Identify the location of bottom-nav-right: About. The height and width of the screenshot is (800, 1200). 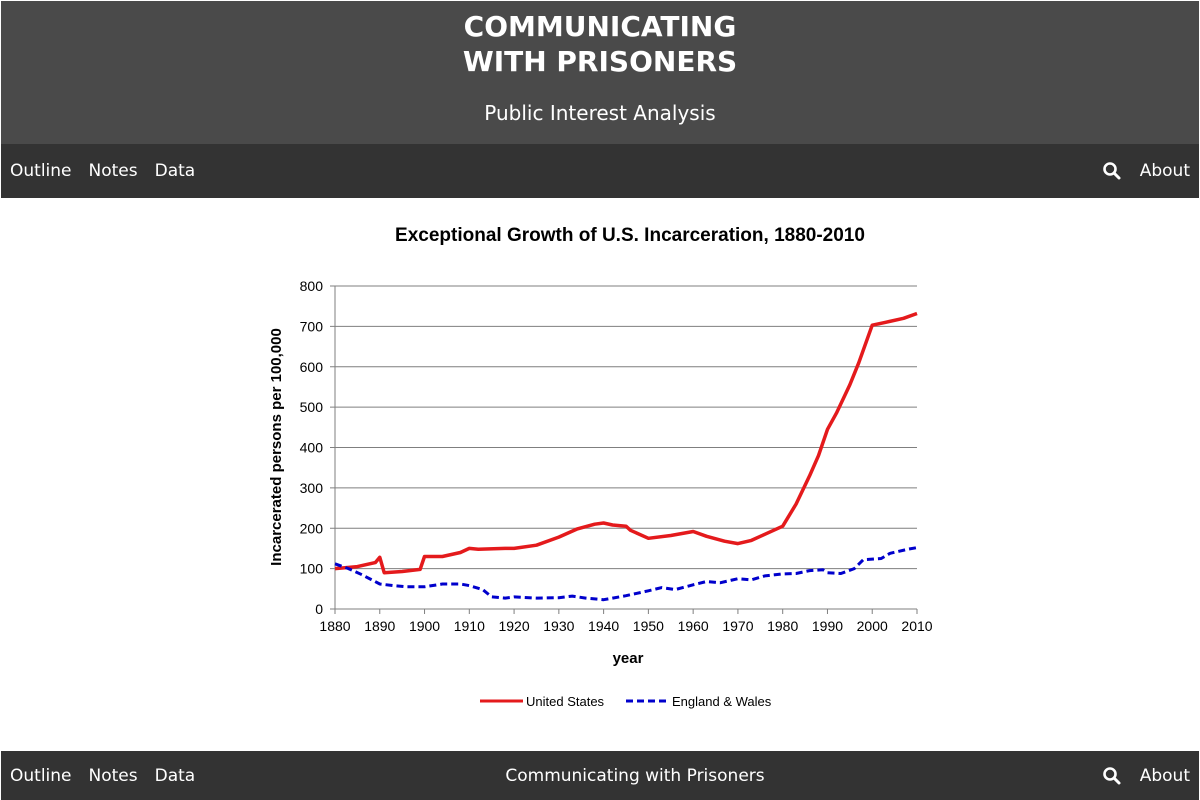
(1146, 775).